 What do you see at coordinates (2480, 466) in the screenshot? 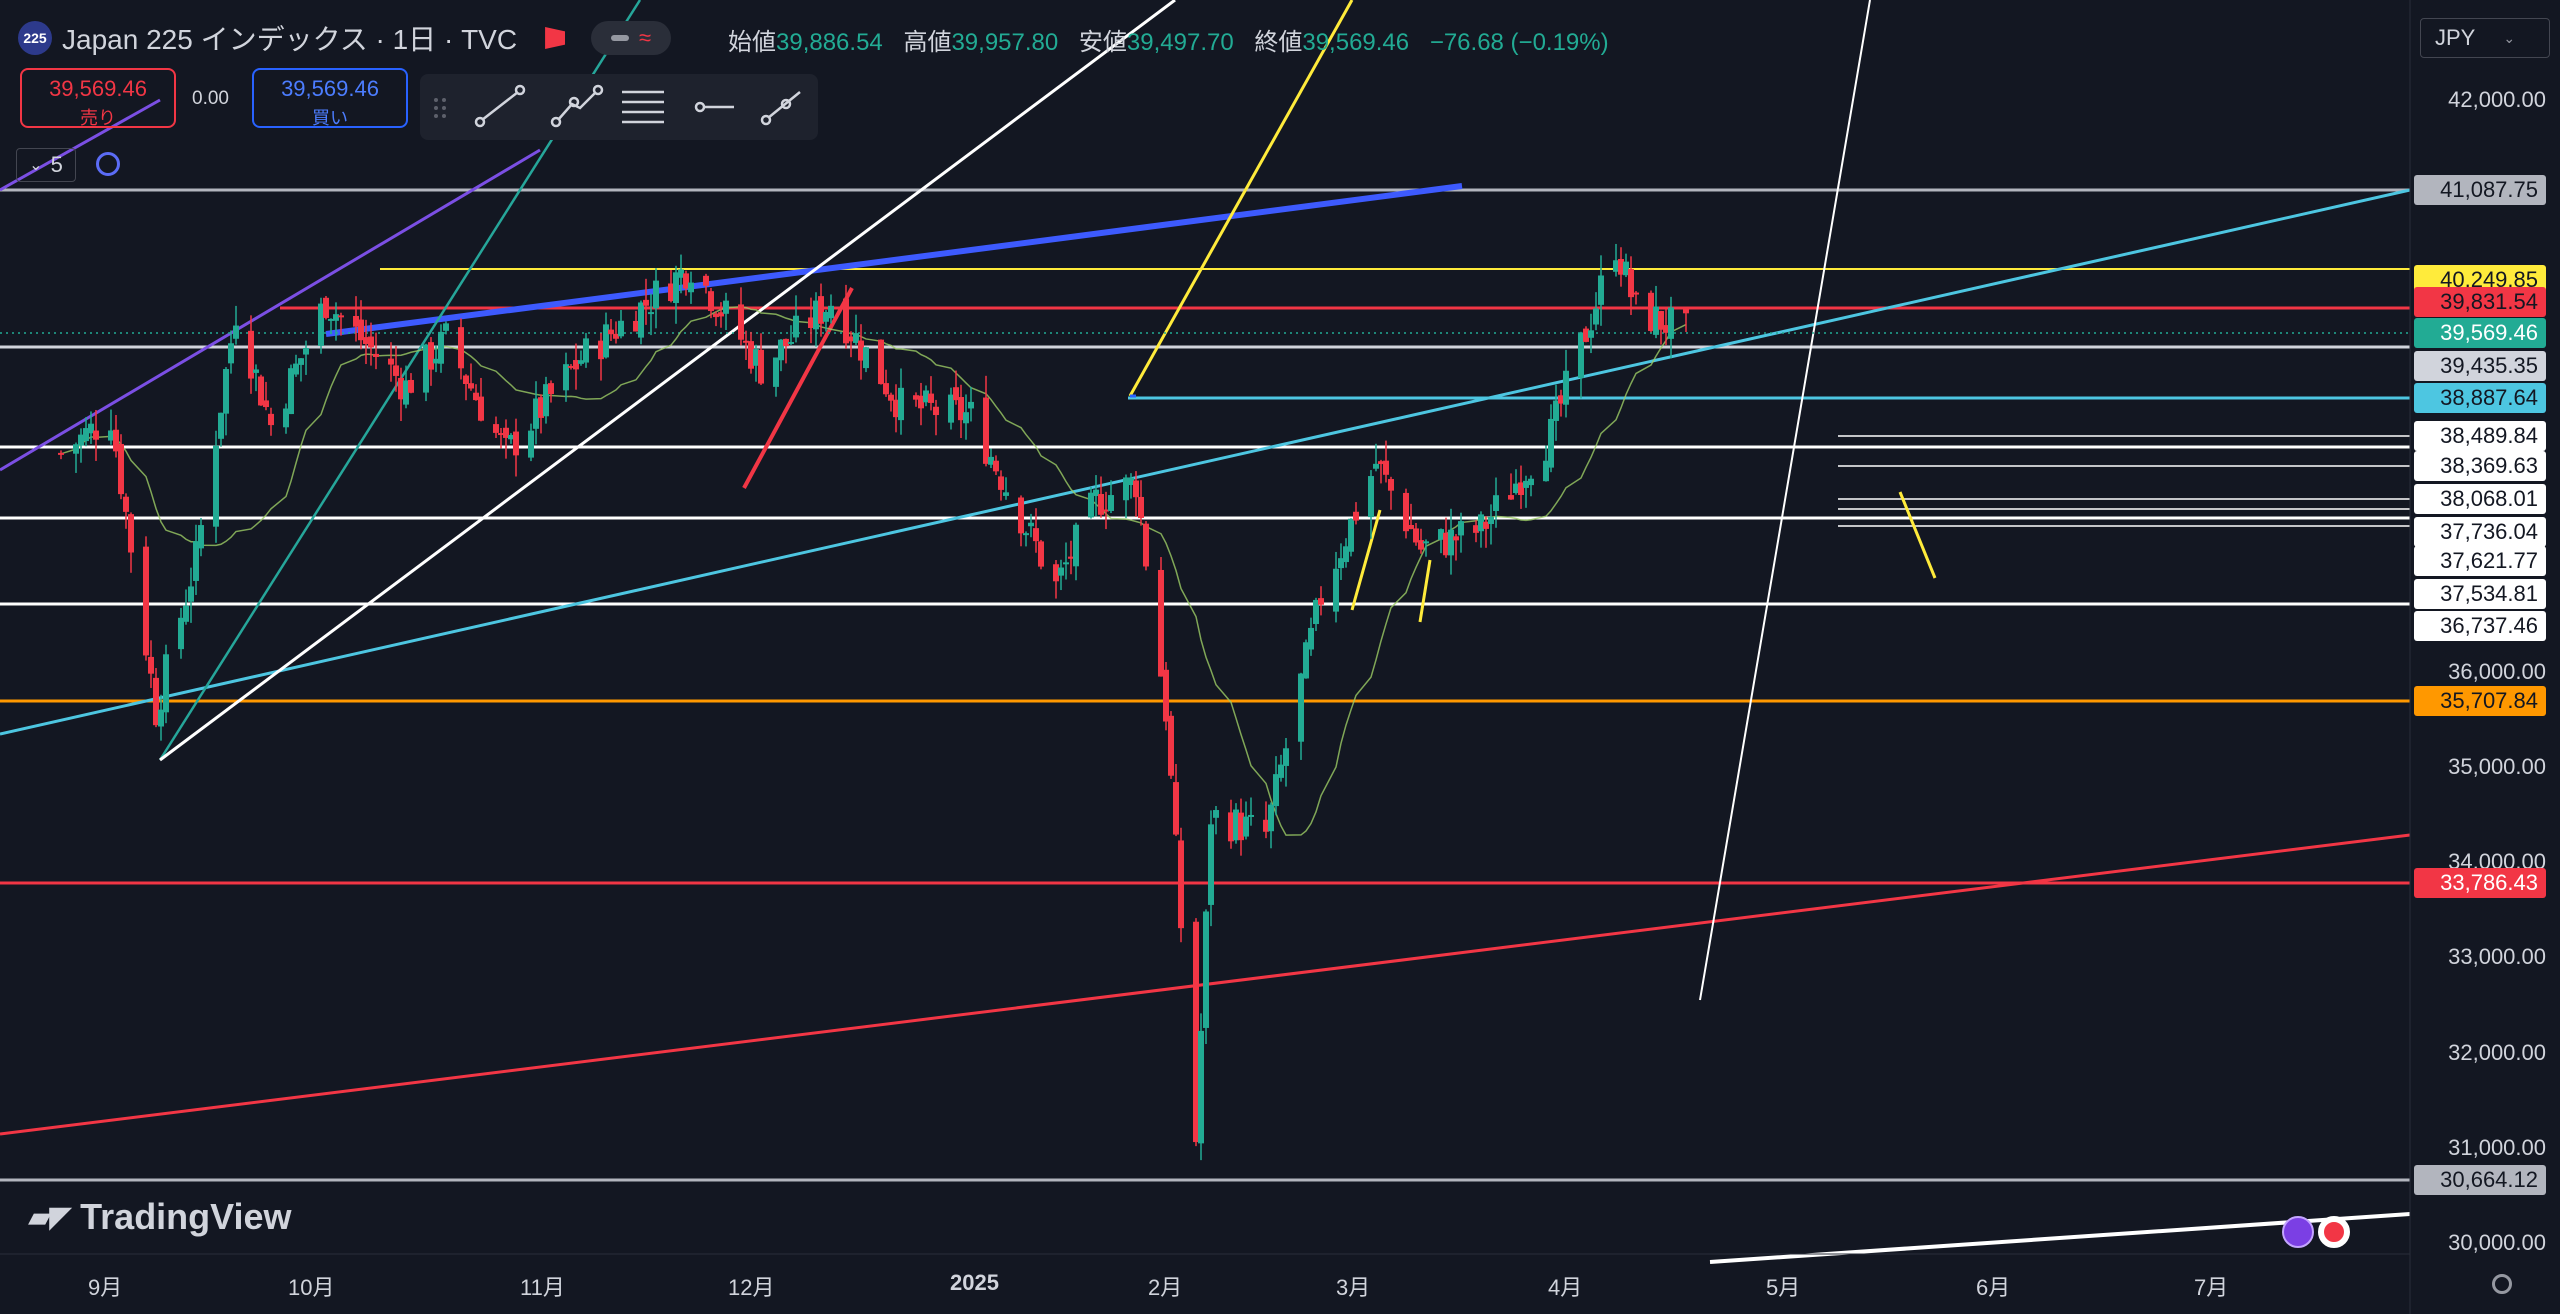
I see `price-level-tag: 38,369.63` at bounding box center [2480, 466].